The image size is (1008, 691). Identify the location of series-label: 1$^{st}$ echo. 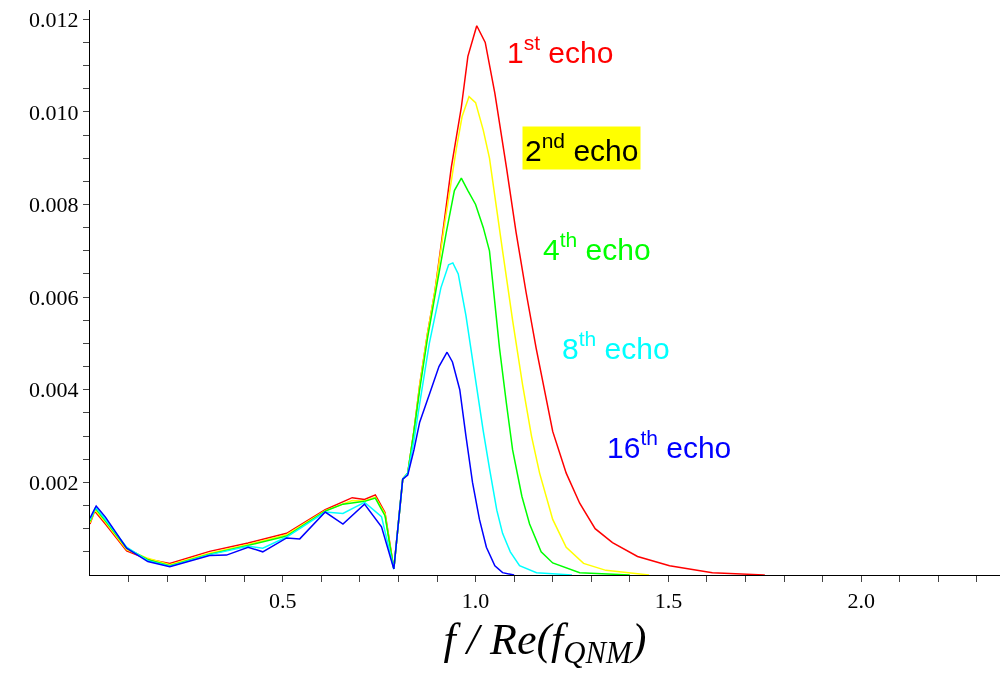
(560, 50).